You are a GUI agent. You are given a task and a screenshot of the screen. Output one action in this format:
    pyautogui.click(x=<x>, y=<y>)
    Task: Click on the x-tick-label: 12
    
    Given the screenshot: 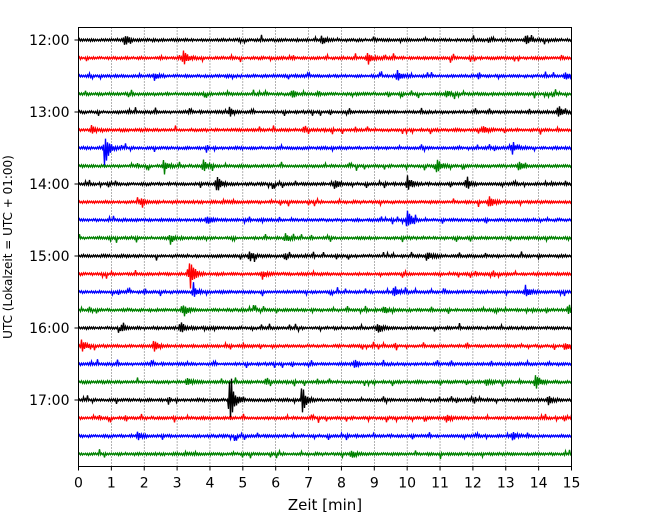 What is the action you would take?
    pyautogui.click(x=473, y=484)
    